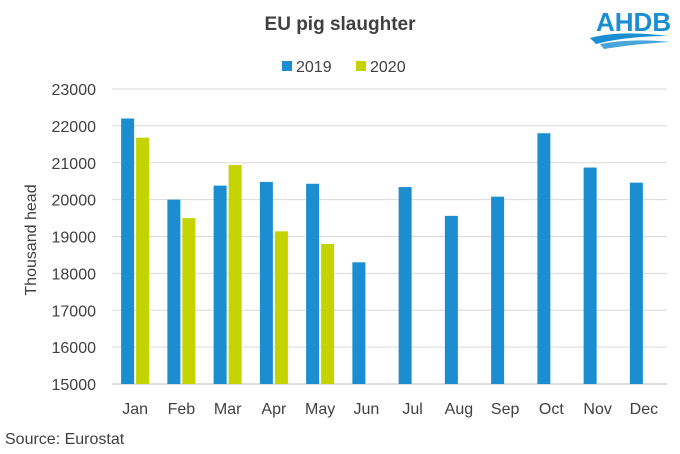 The image size is (680, 454). I want to click on legend: 2019 2020, so click(344, 67).